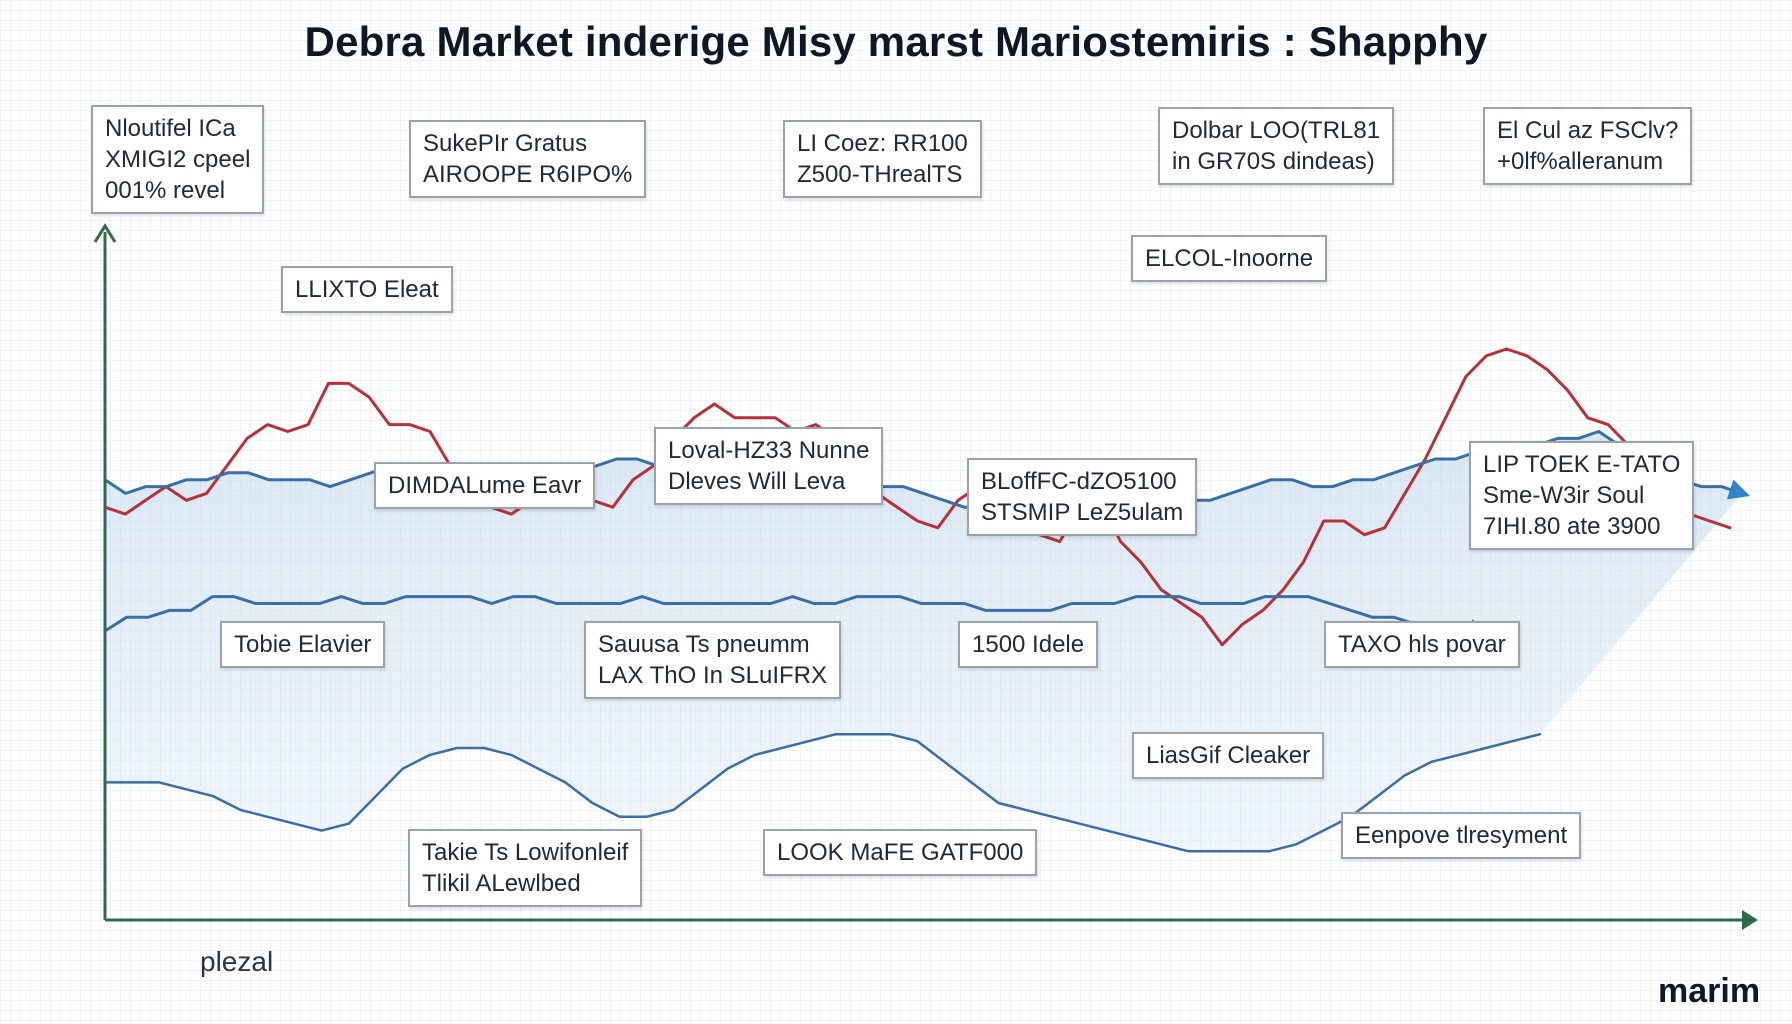 This screenshot has height=1024, width=1792. Describe the element at coordinates (769, 466) in the screenshot. I see `annotation-label: Loval-HZ33 Nunne Dleves Will Leva` at that location.